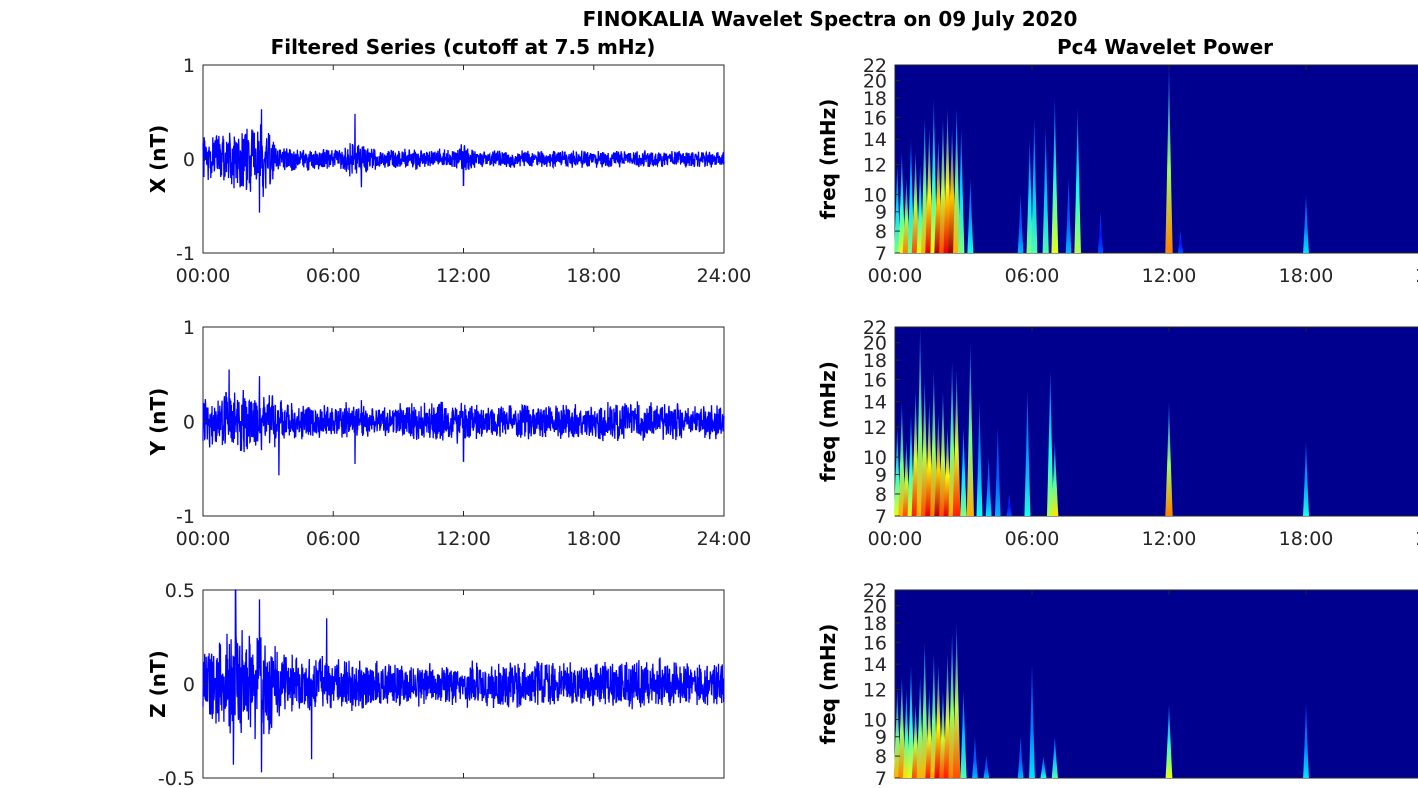  I want to click on y-axis-label: Z (nT), so click(158, 684).